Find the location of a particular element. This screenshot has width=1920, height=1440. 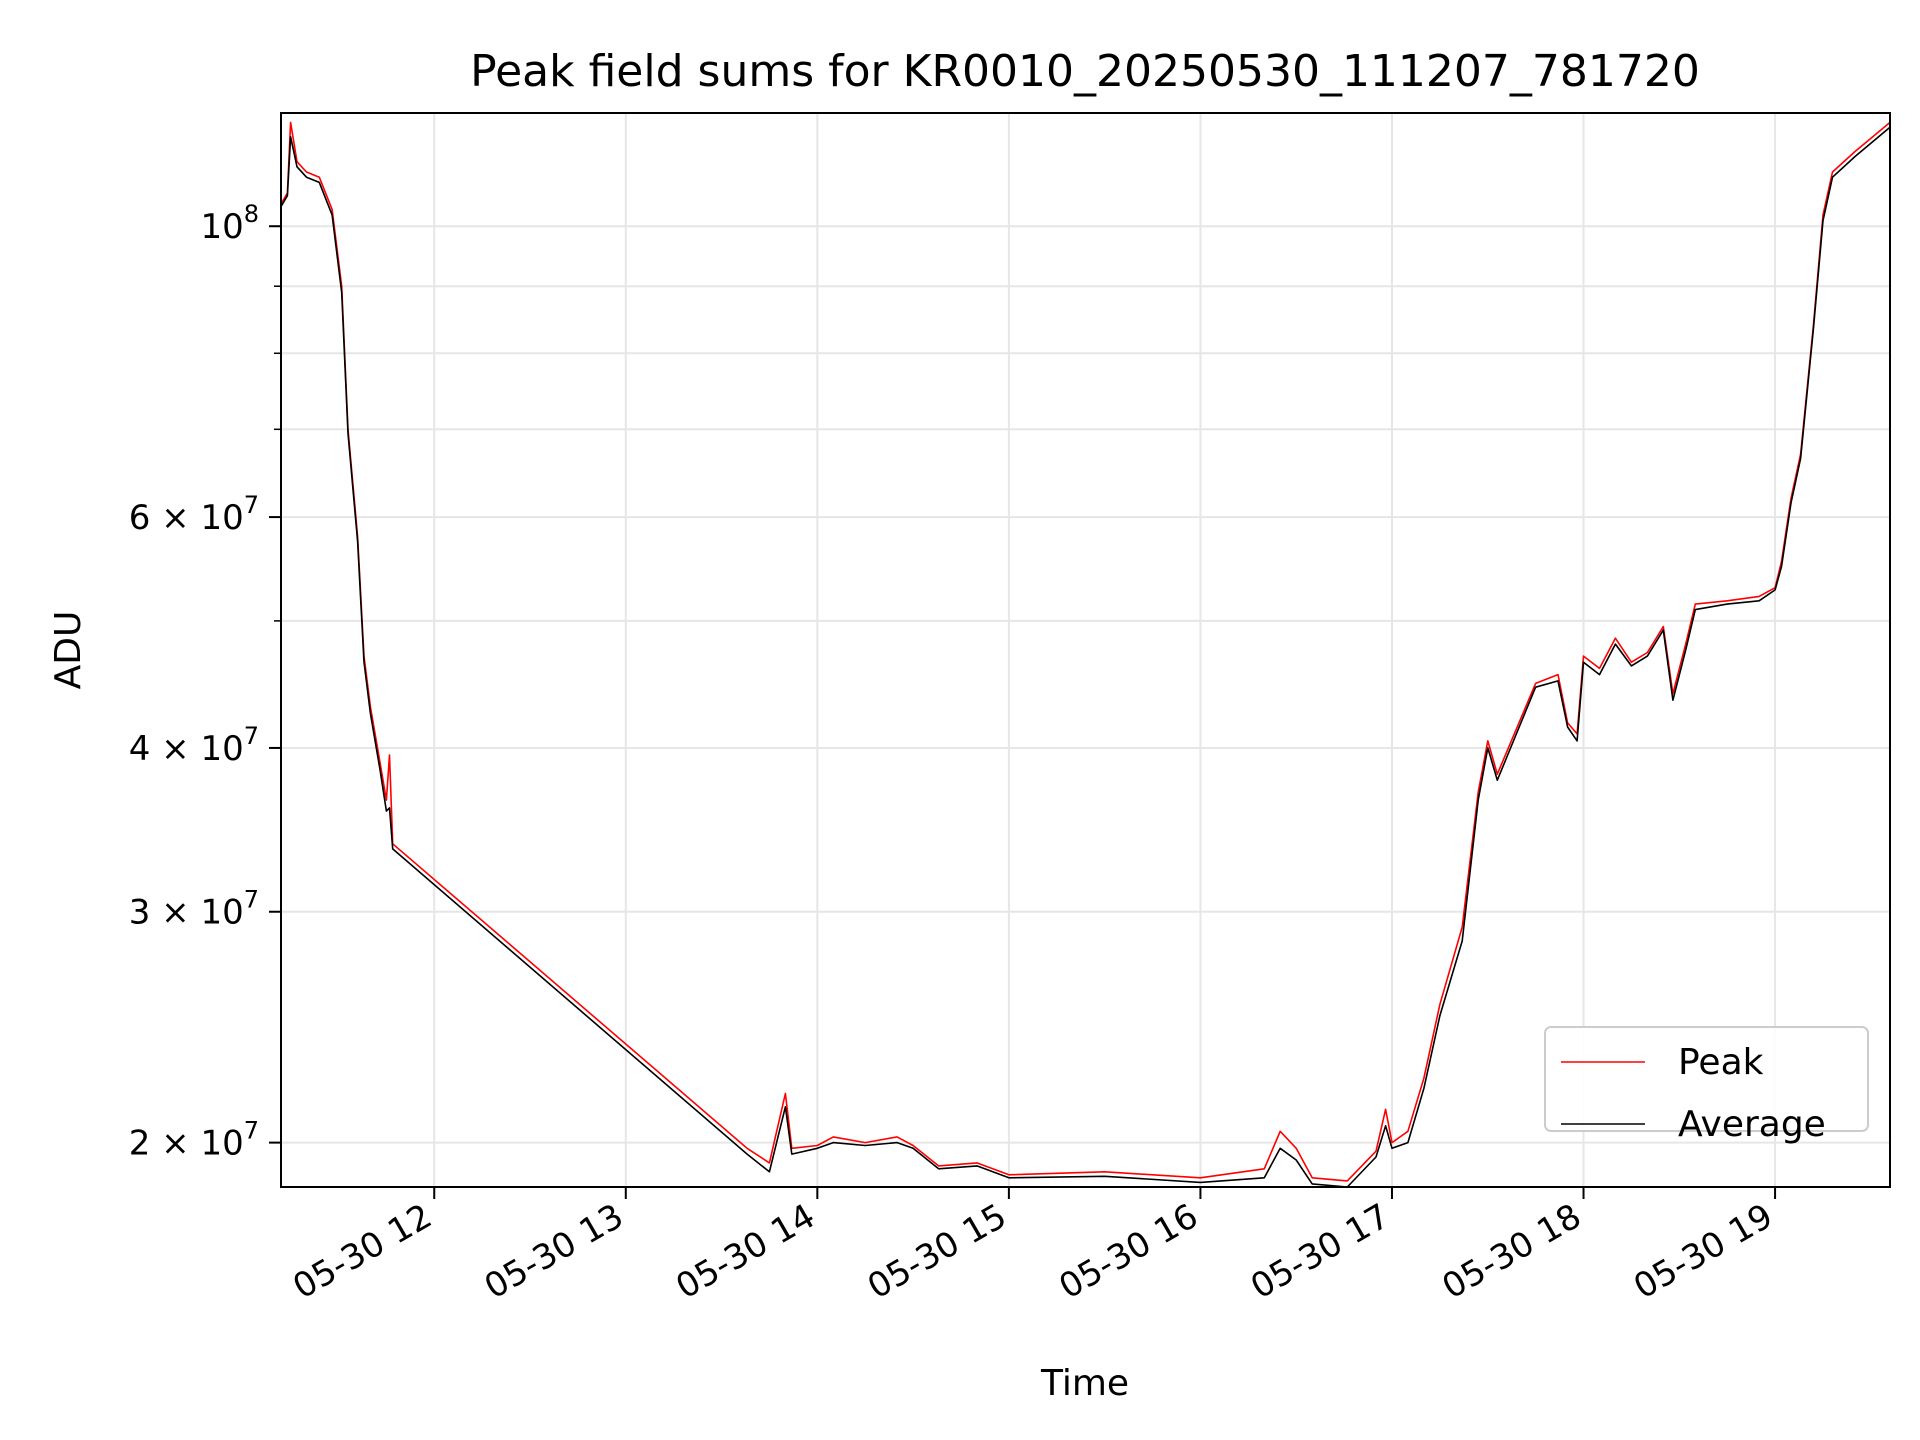

y-axis-label: ADU is located at coordinates (68, 650).